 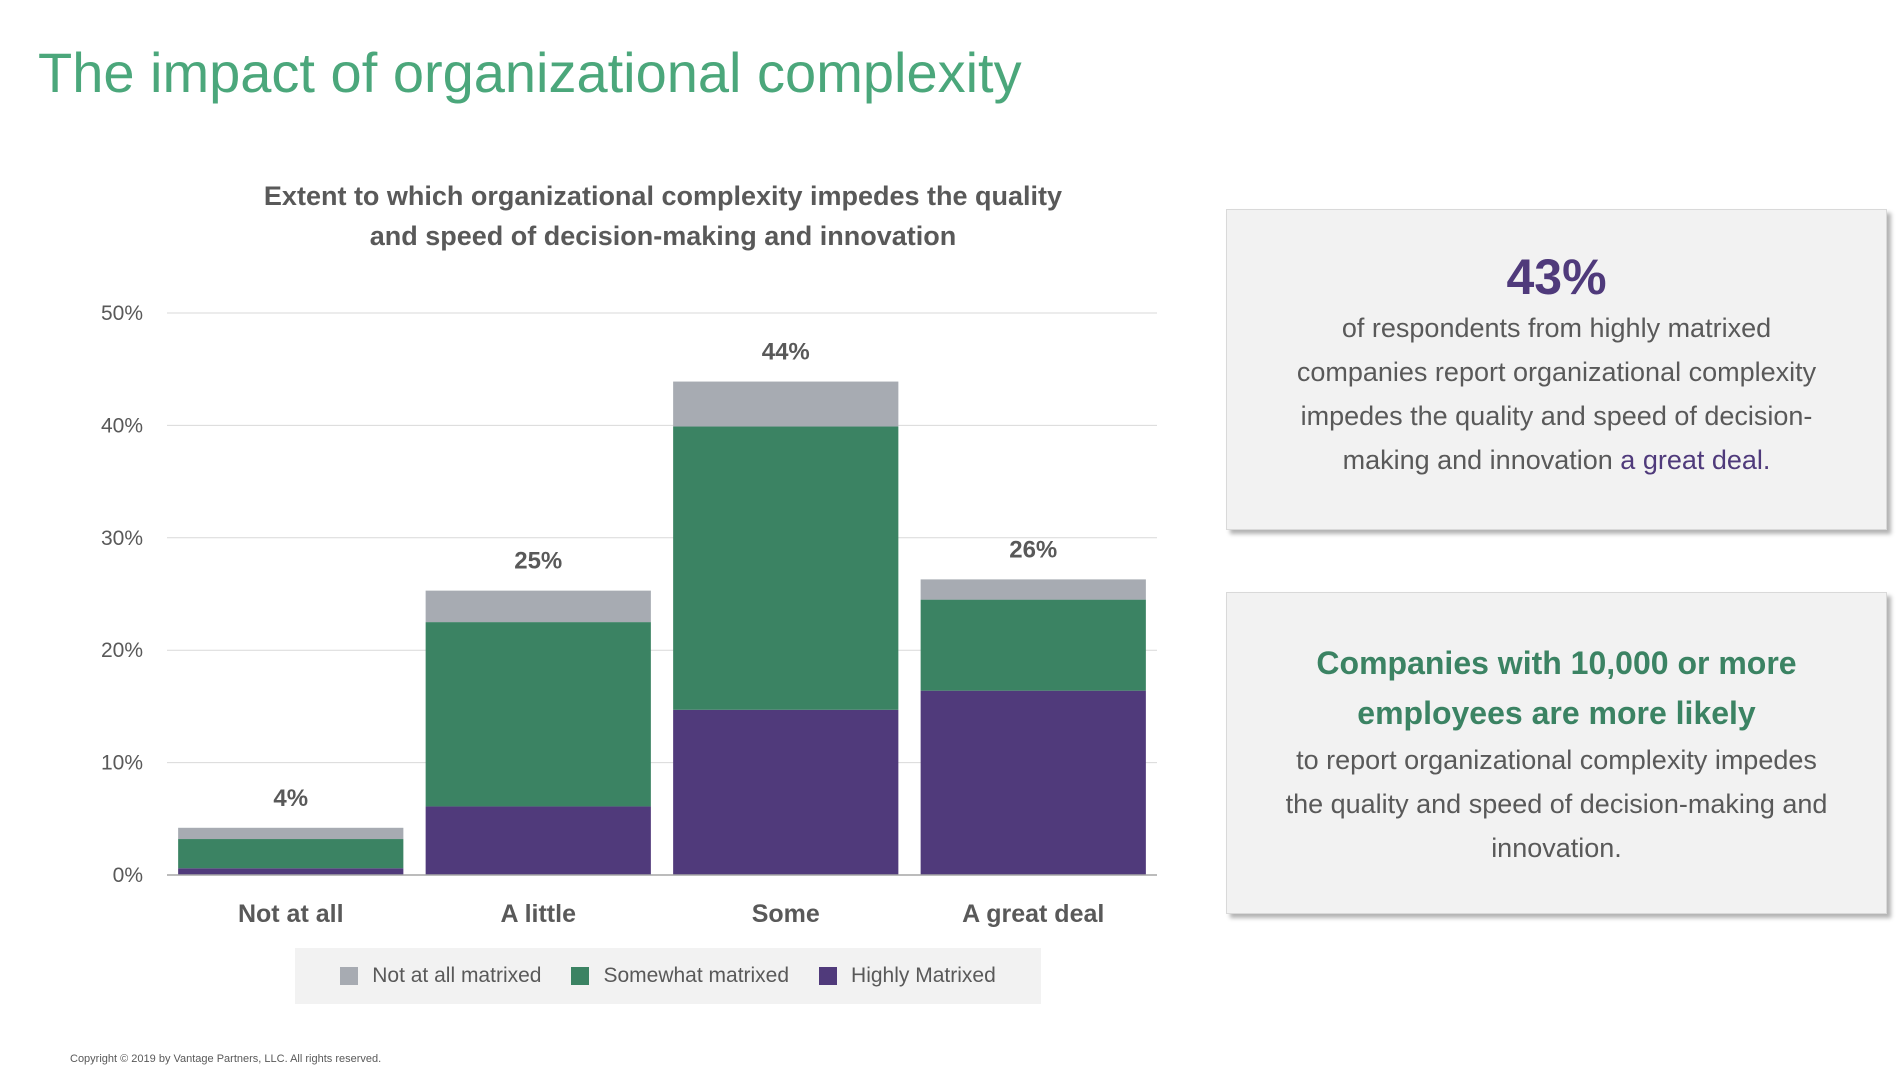 I want to click on x-category-label: A little, so click(x=539, y=914).